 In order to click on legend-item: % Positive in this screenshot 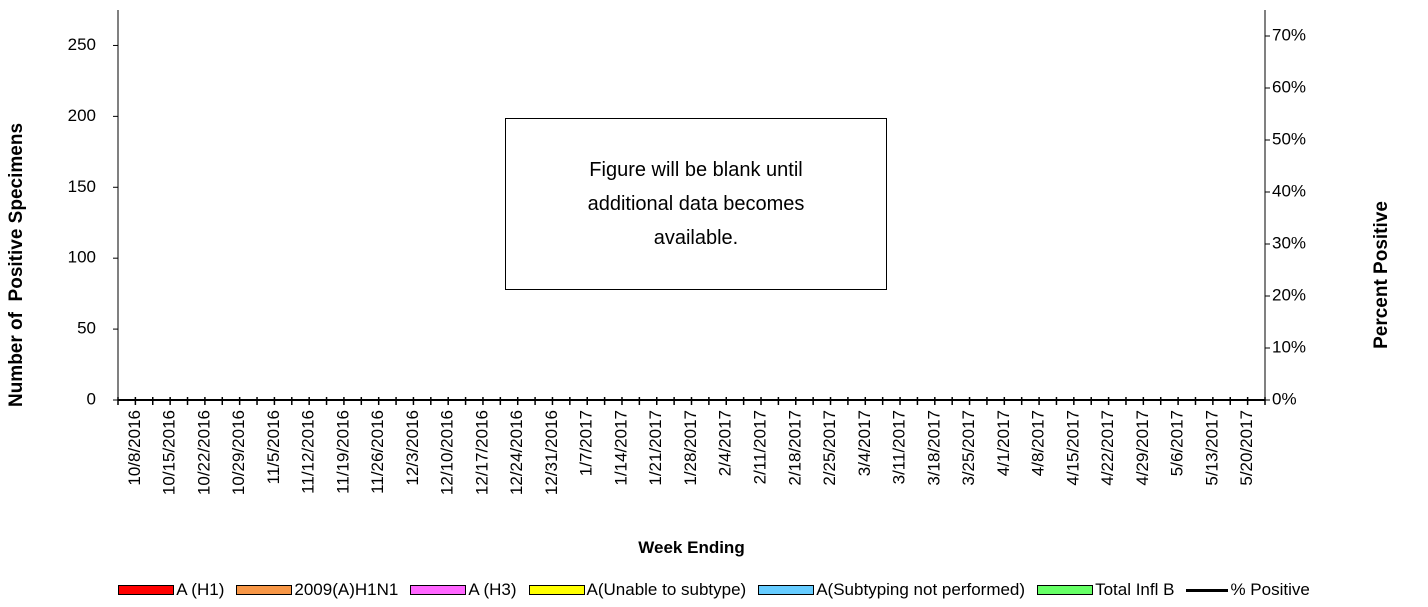, I will do `click(1248, 590)`.